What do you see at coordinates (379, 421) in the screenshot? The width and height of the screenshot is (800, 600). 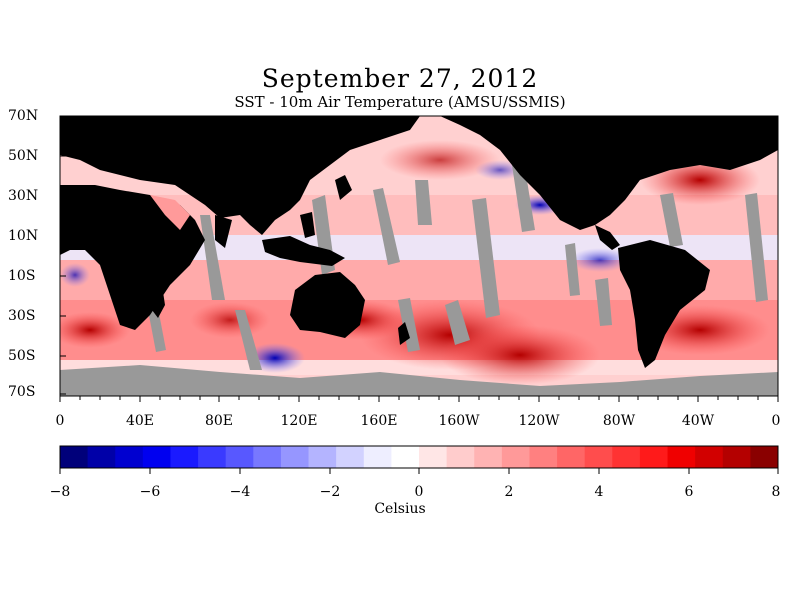 I see `longitude-label: 160E` at bounding box center [379, 421].